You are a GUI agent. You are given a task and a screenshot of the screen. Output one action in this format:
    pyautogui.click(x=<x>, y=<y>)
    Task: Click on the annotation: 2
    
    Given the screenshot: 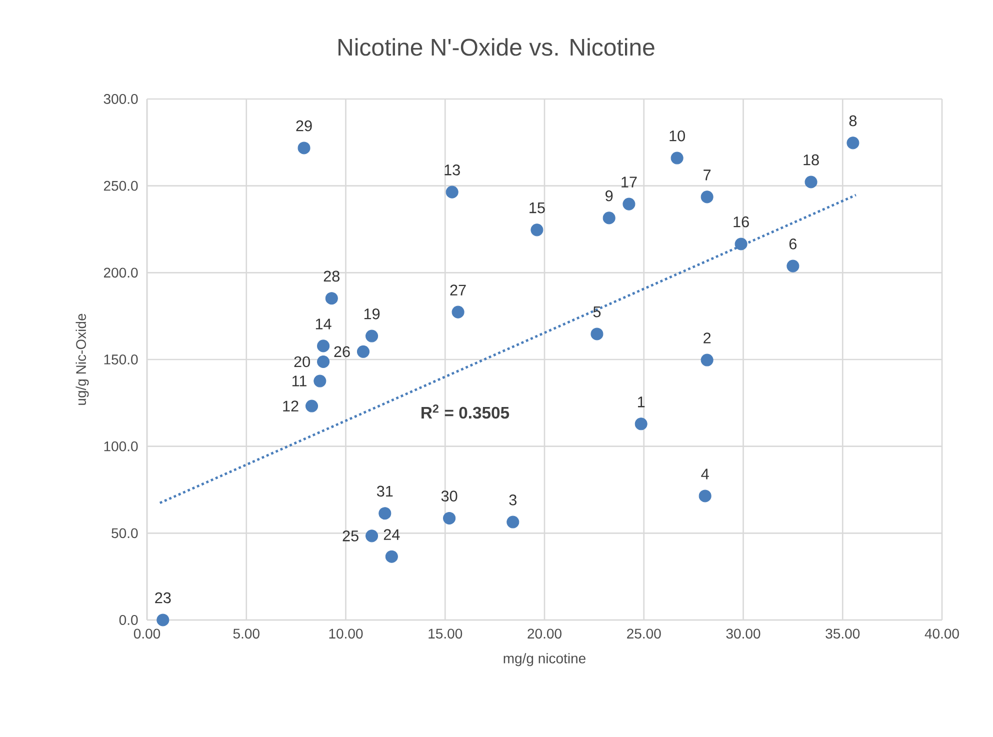 What is the action you would take?
    pyautogui.click(x=707, y=338)
    